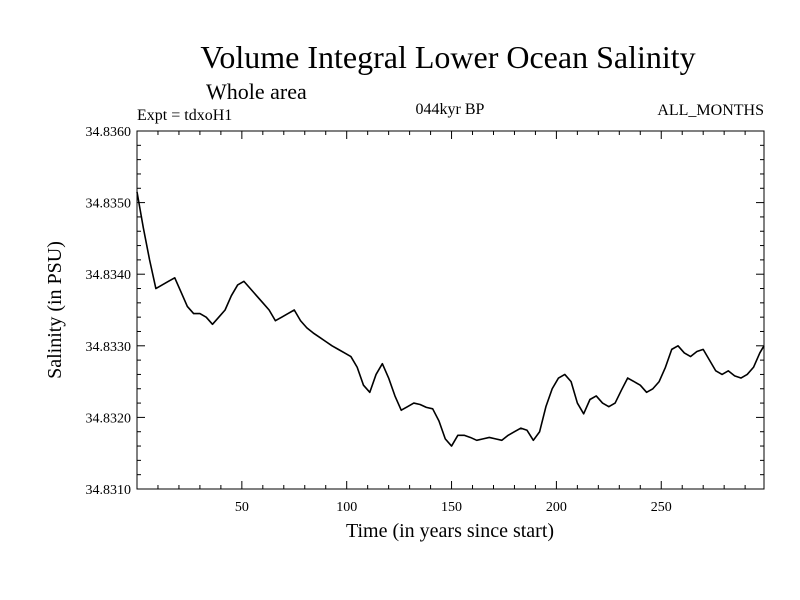 This screenshot has height=600, width=800. Describe the element at coordinates (109, 418) in the screenshot. I see `y-tick-label: 34.8320` at that location.